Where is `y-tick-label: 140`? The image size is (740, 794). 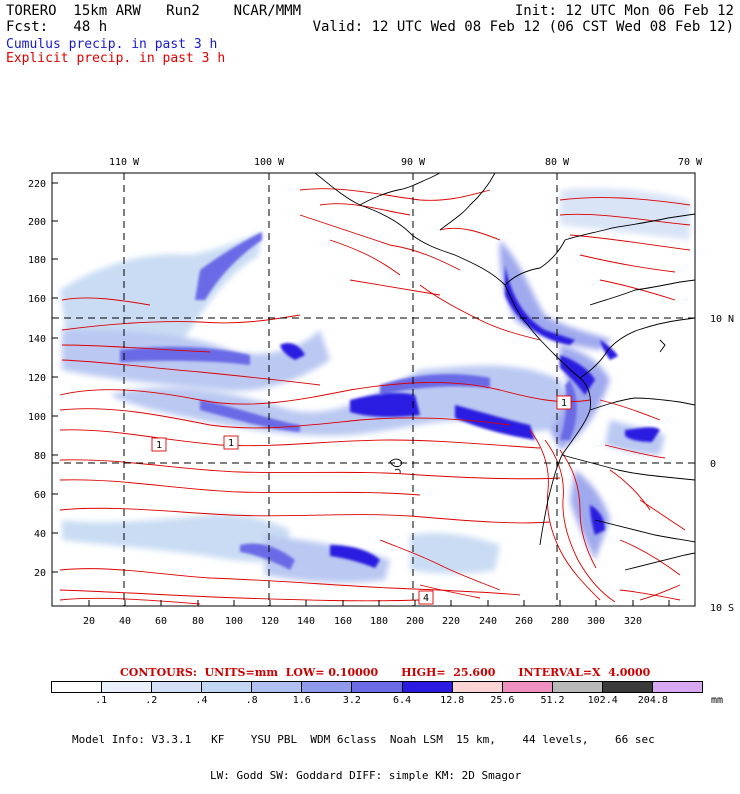
y-tick-label: 140 is located at coordinates (37, 339).